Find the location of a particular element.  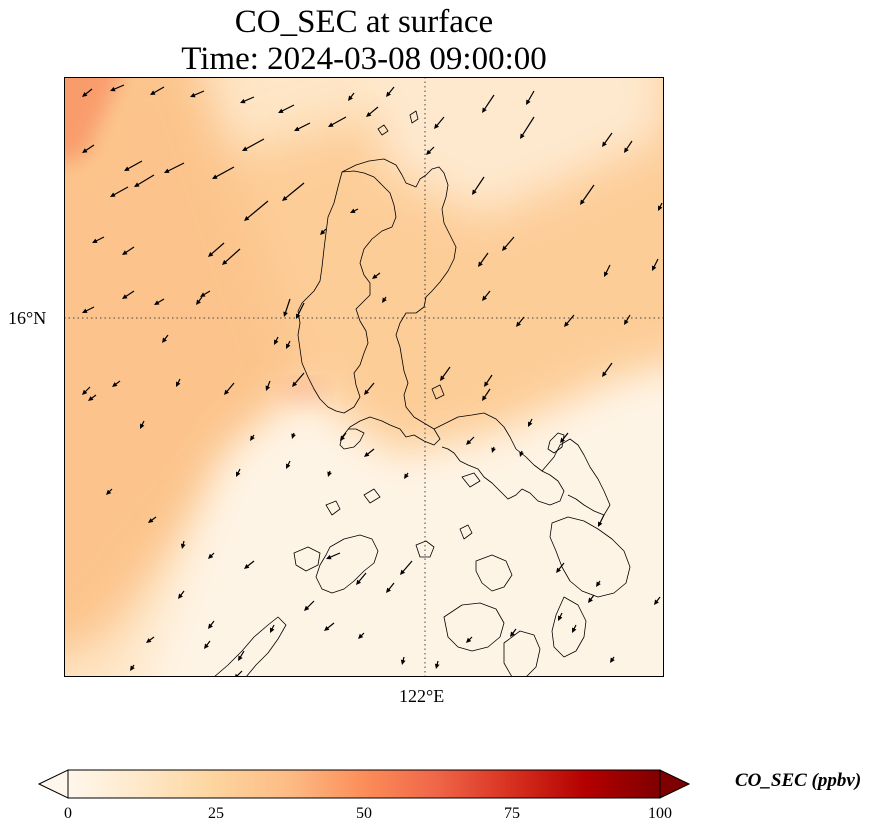

coastline-bicol is located at coordinates (499, 459).